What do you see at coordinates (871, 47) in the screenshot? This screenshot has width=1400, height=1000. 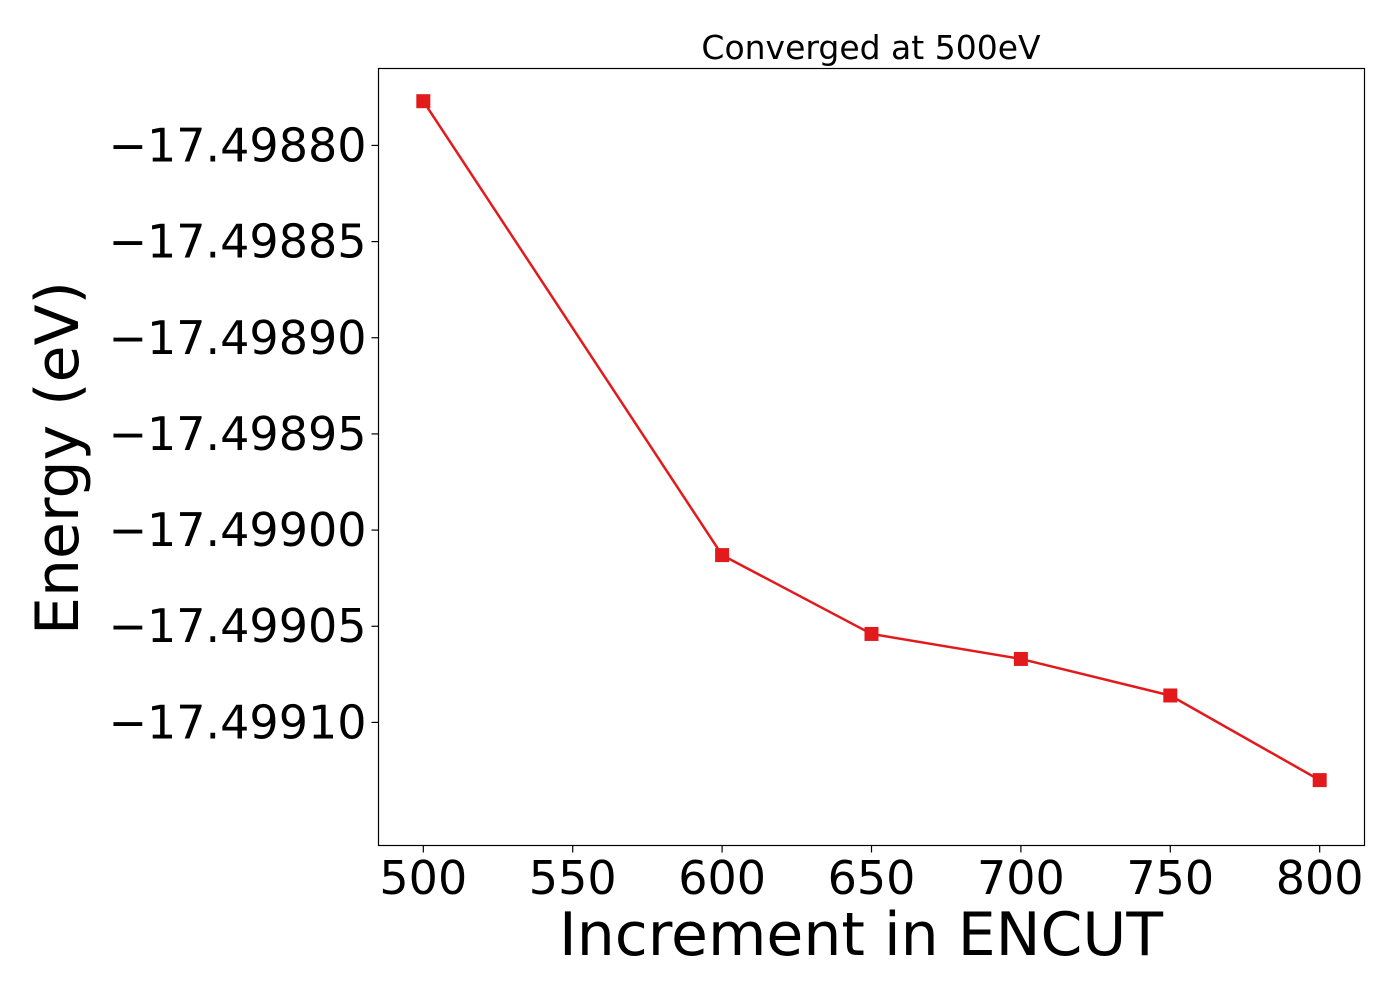 I see `chart-title: Converged at 500eV` at bounding box center [871, 47].